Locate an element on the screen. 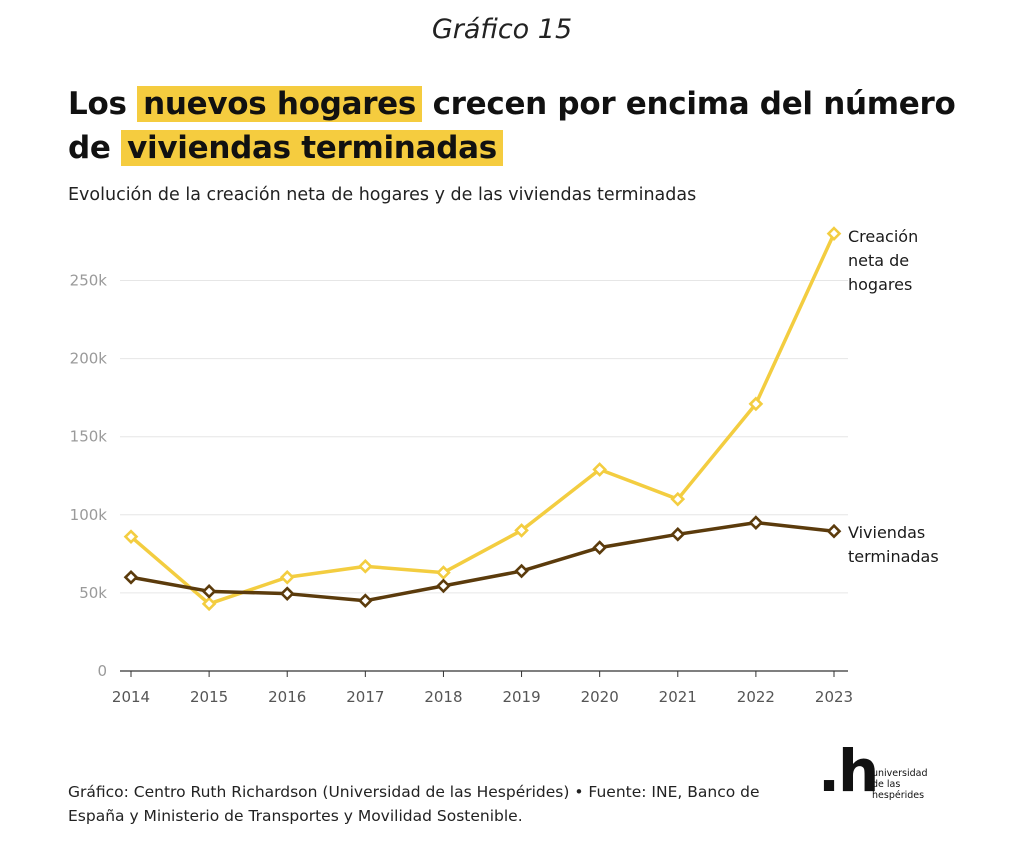  x-tick-label: 2022 is located at coordinates (756, 697).